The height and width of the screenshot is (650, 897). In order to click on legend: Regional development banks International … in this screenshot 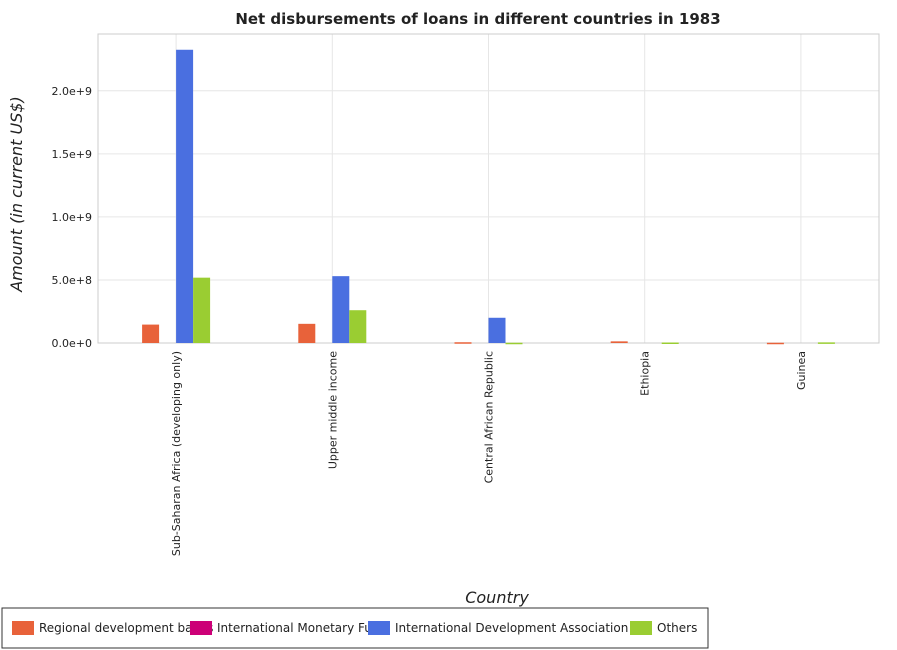, I will do `click(355, 628)`.